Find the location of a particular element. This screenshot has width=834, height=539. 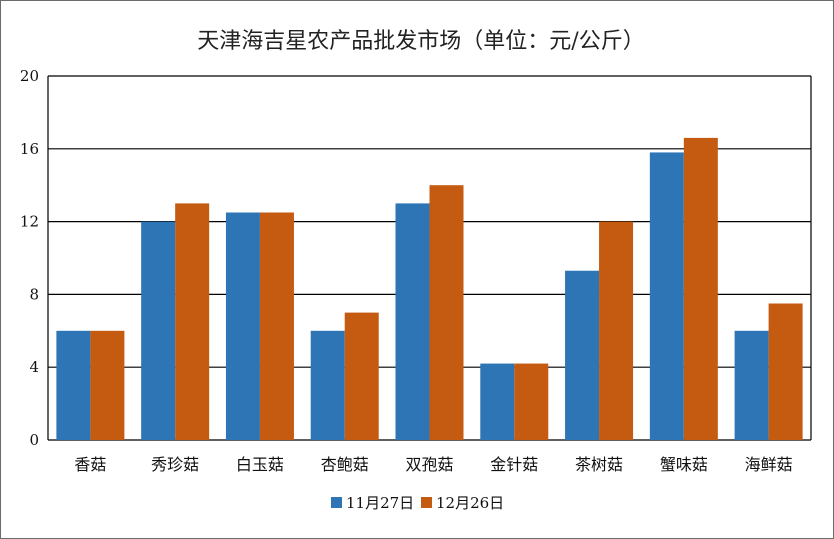

legend-label: 12月26日 is located at coordinates (470, 503).